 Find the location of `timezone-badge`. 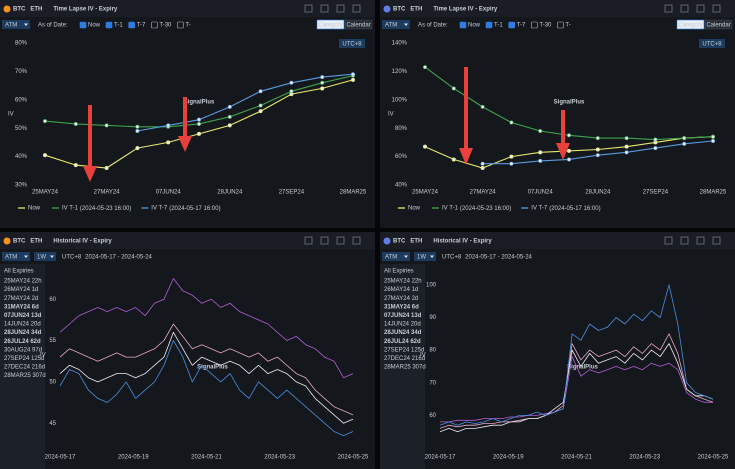

timezone-badge is located at coordinates (352, 43).